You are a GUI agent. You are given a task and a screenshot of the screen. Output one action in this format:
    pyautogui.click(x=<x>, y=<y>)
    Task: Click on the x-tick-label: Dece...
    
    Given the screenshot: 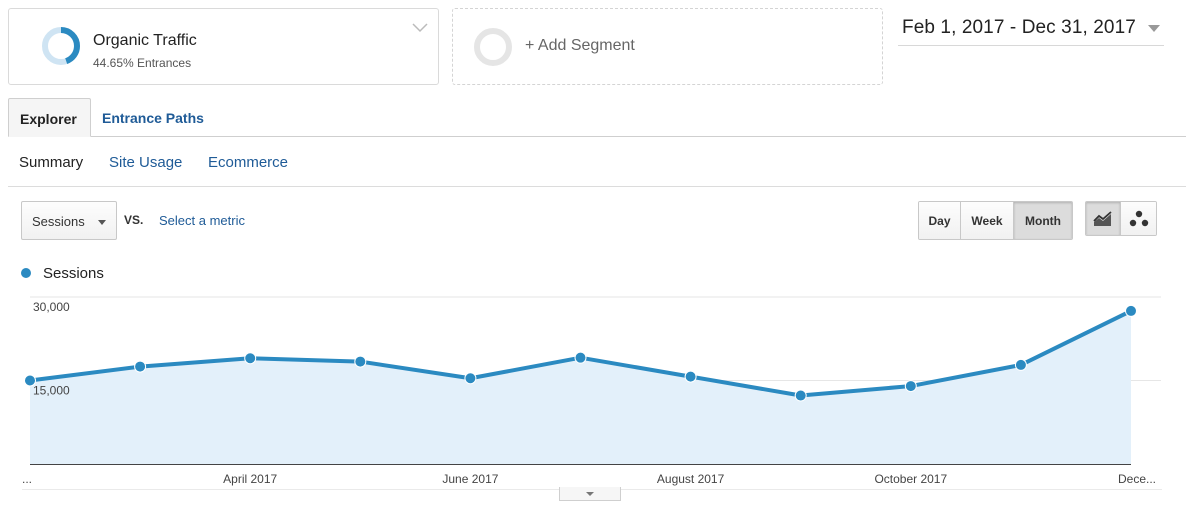 What is the action you would take?
    pyautogui.click(x=1137, y=479)
    